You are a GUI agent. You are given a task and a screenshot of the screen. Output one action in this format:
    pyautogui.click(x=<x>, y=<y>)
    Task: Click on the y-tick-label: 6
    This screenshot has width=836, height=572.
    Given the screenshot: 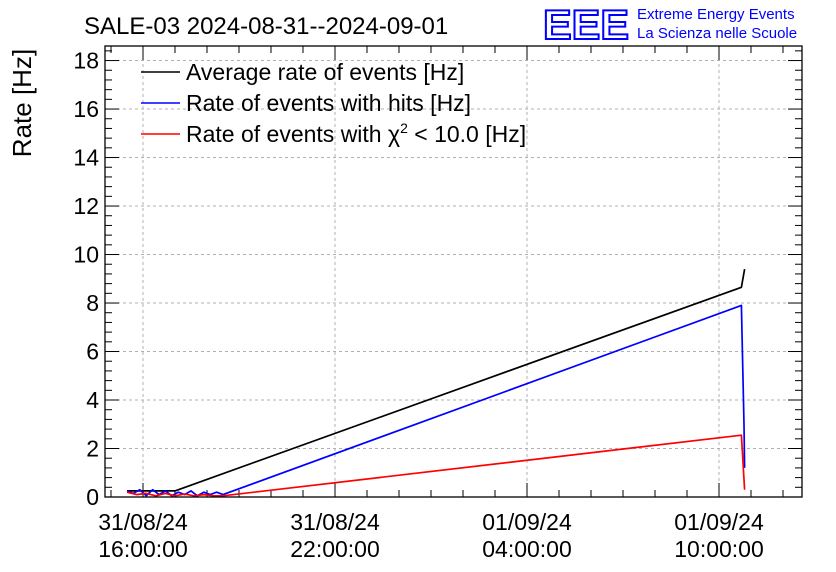 What is the action you would take?
    pyautogui.click(x=92, y=352)
    